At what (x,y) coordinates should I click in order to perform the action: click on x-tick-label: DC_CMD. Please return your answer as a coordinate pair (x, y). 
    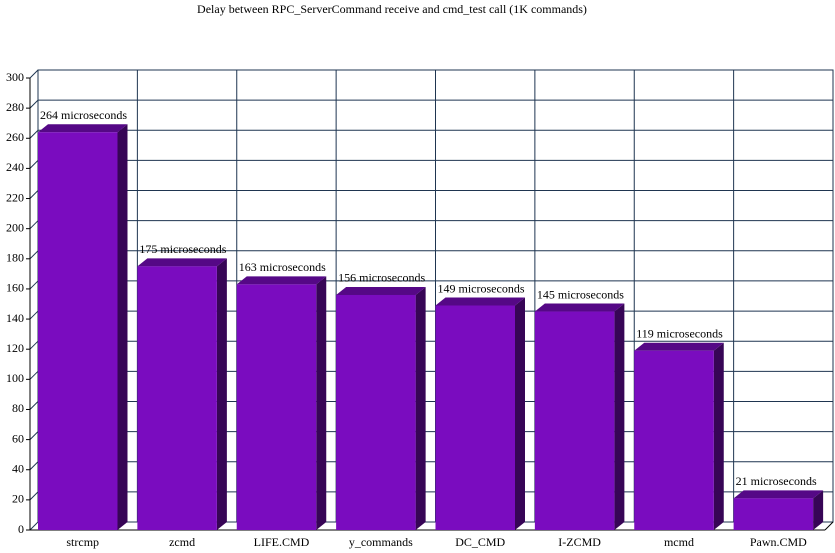
    Looking at the image, I should click on (480, 542).